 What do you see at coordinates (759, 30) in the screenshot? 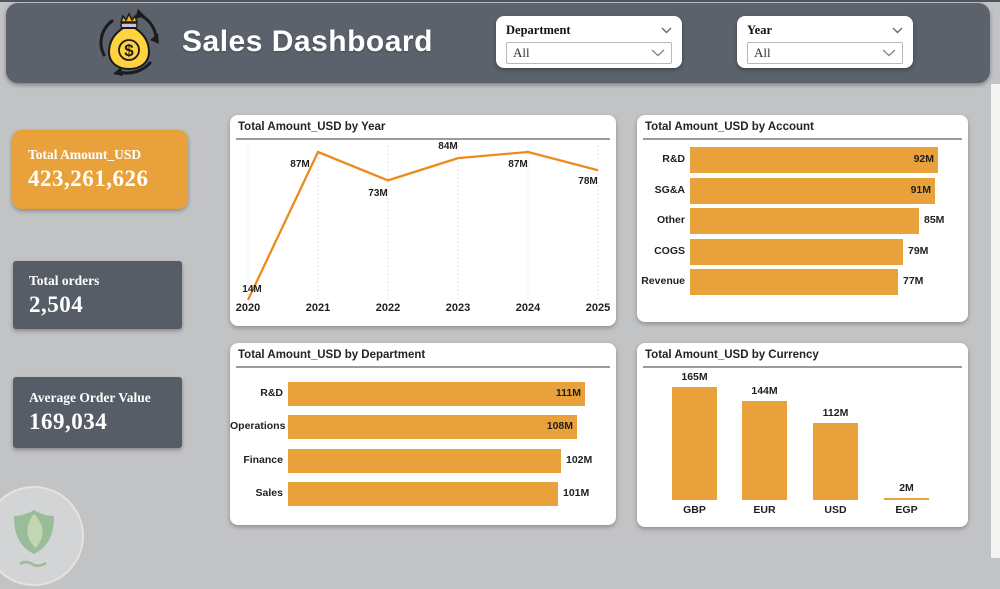
I see `year-slicer-label: Year` at bounding box center [759, 30].